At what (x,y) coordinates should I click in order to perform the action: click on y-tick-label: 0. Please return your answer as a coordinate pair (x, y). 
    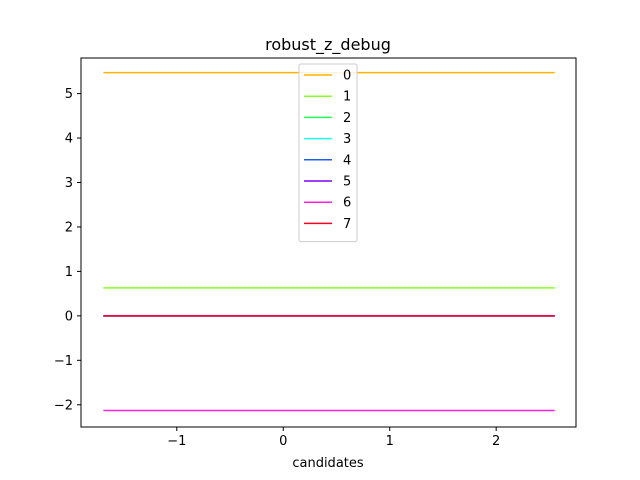
    Looking at the image, I should click on (69, 316).